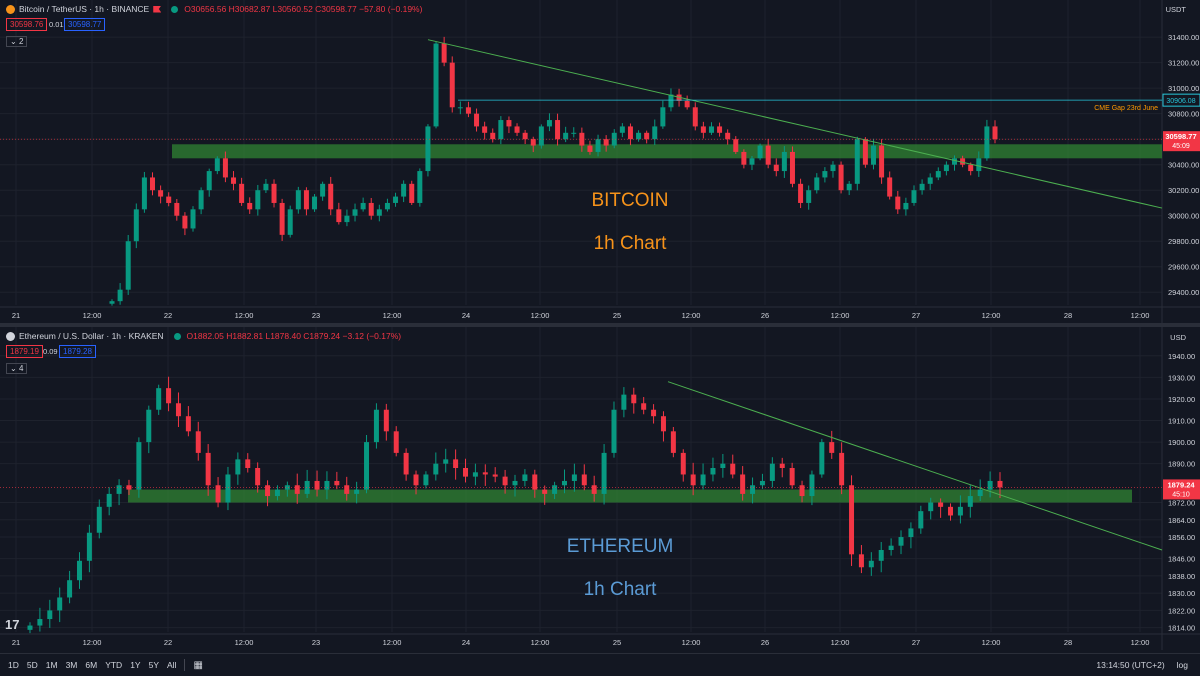  Describe the element at coordinates (185, 665) in the screenshot. I see `separator` at that location.